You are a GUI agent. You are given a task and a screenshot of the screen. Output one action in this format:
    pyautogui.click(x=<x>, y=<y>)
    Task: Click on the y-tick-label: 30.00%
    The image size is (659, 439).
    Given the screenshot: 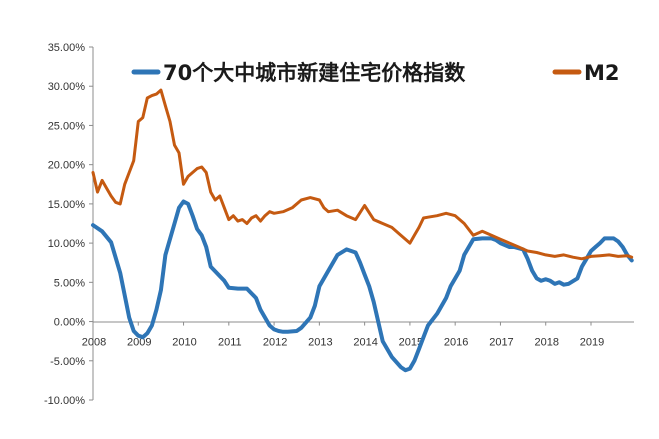 What is the action you would take?
    pyautogui.click(x=67, y=87)
    